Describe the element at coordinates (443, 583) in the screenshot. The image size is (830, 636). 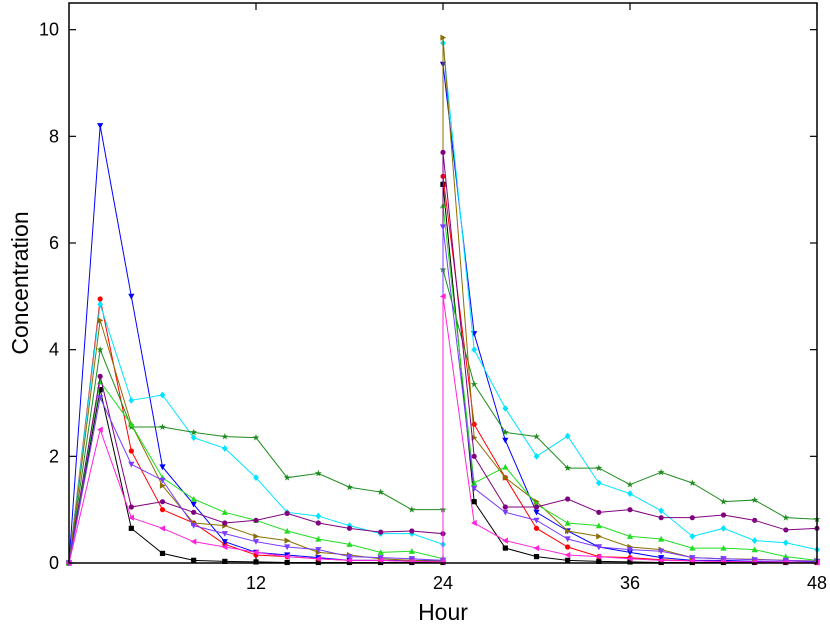
I see `x-tick-label: 24` at that location.